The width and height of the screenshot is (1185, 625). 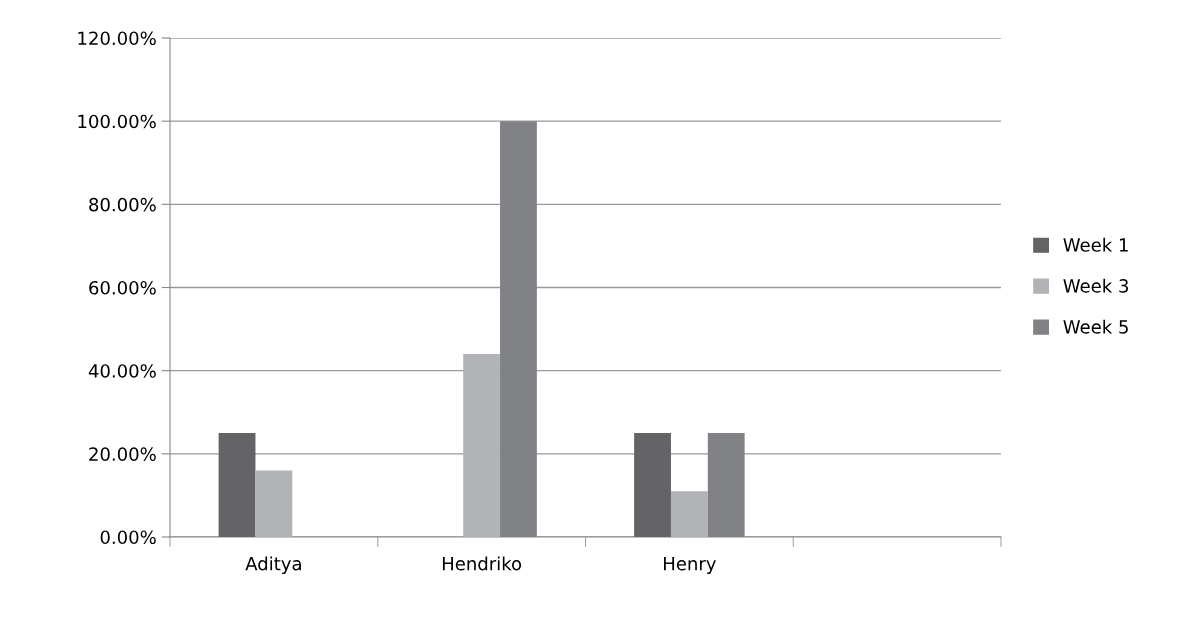 I want to click on y-tick-label: 60.00%, so click(x=122, y=287).